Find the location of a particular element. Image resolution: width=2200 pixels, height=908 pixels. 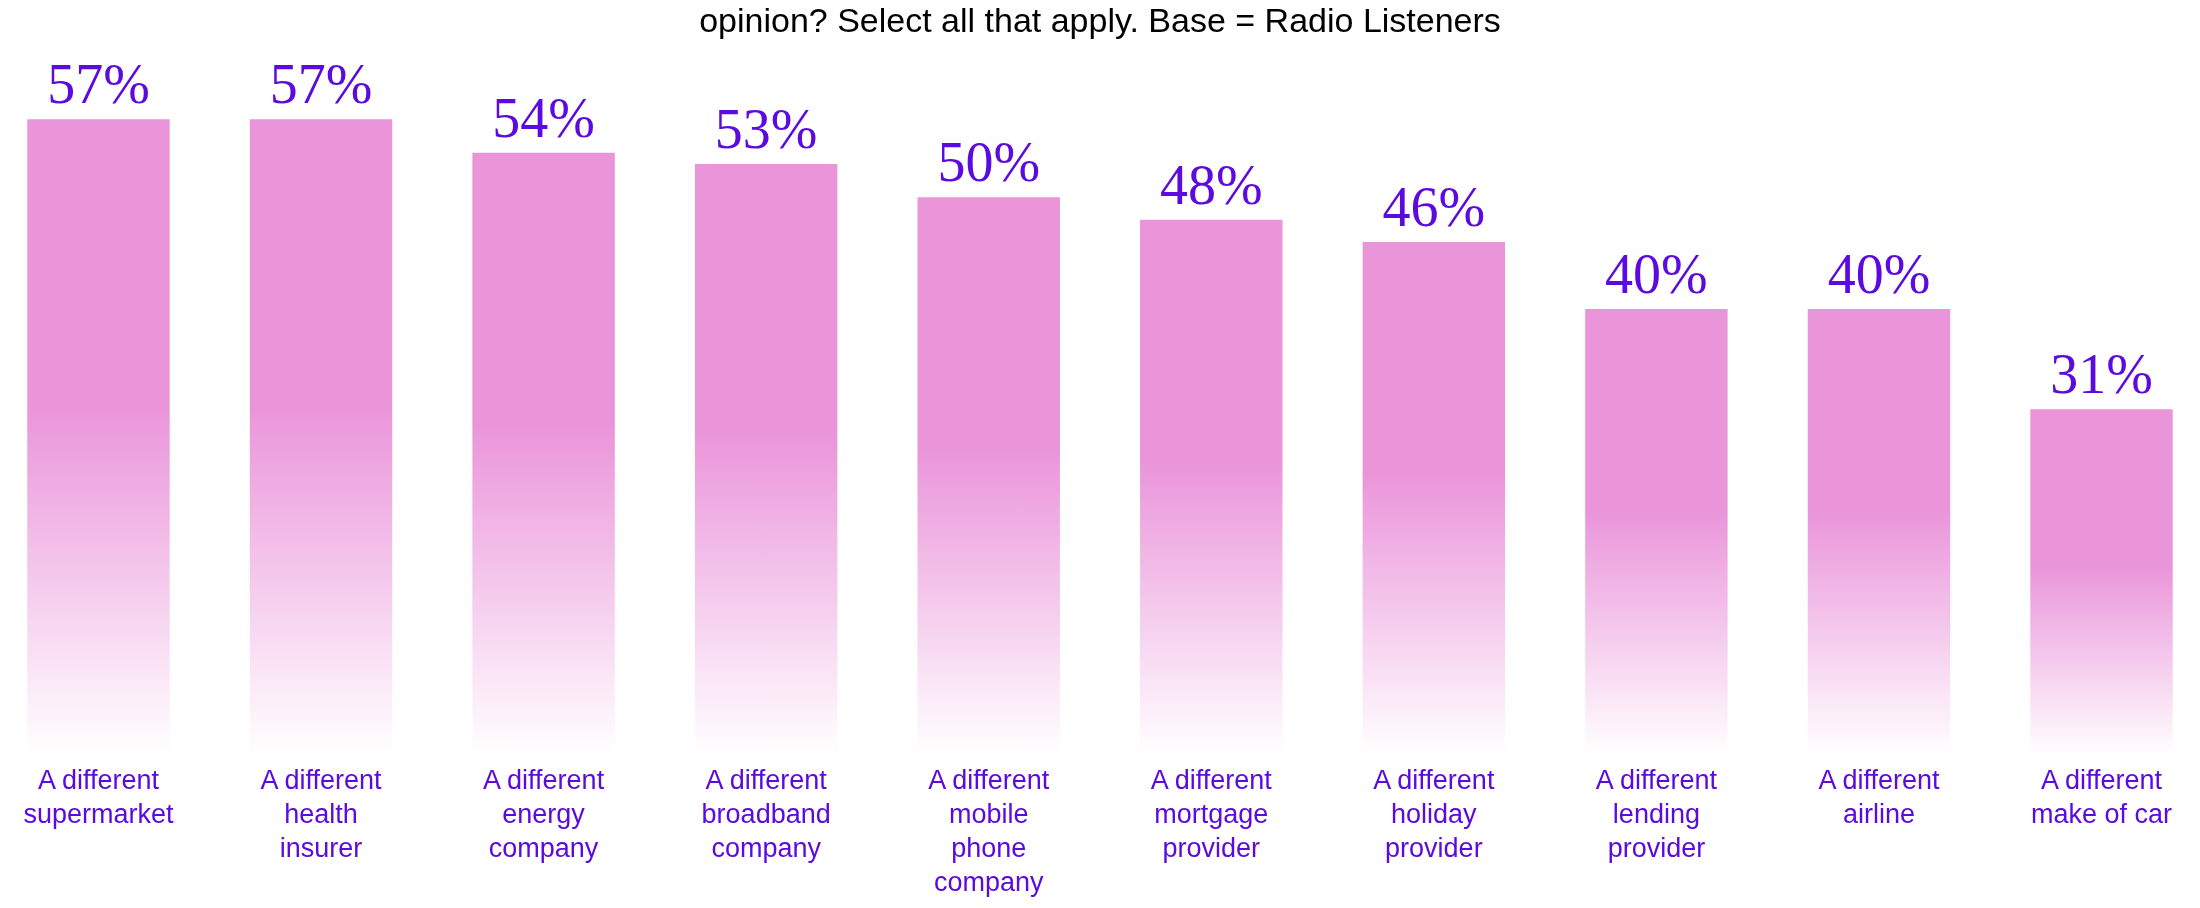

x-tick-label: A different supermarket is located at coordinates (98, 796).